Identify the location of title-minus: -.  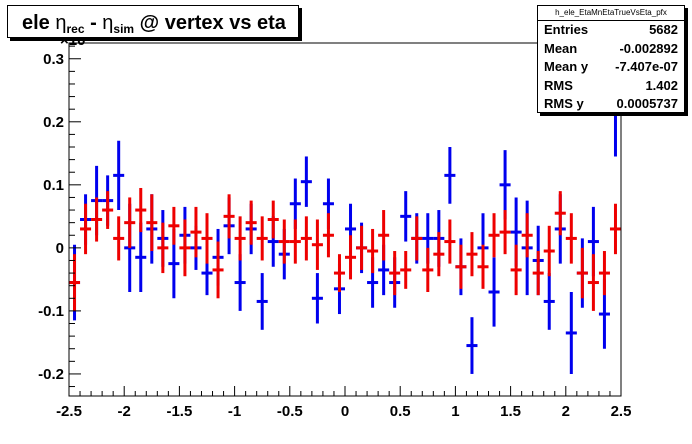
(93, 23).